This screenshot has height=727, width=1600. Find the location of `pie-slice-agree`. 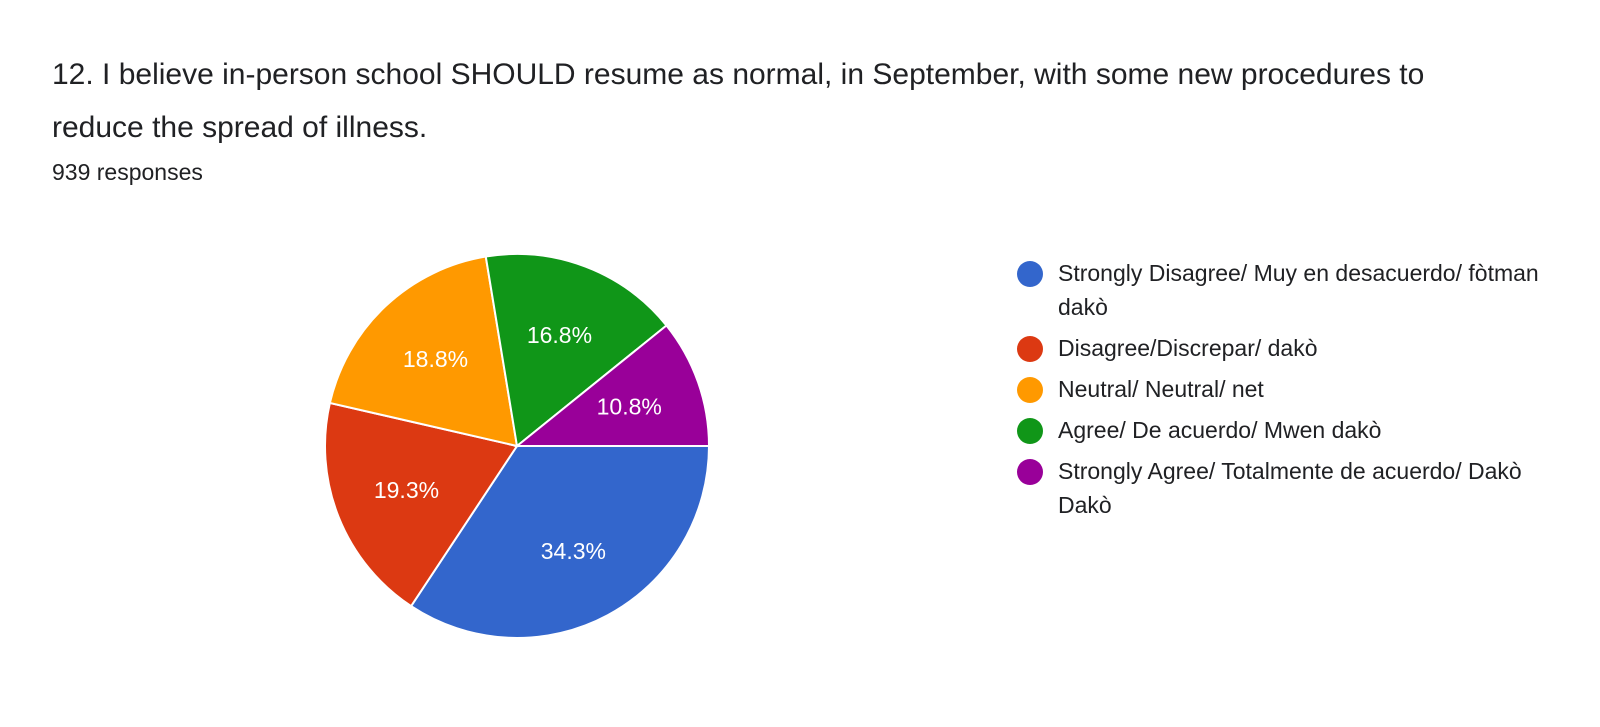

pie-slice-agree is located at coordinates (576, 350).